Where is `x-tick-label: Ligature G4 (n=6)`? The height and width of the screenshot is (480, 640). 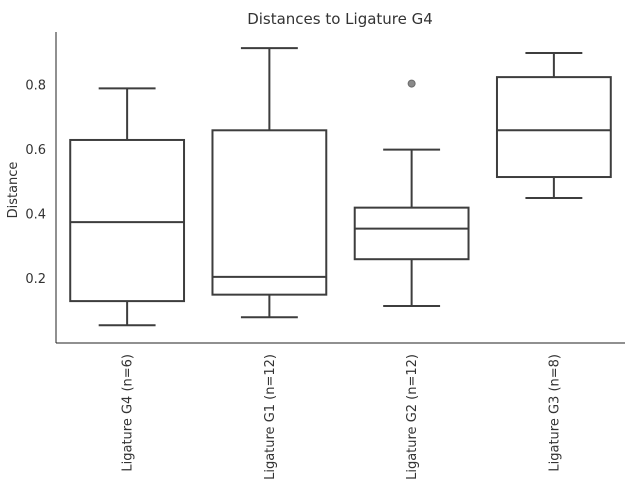
x-tick-label: Ligature G4 (n=6) is located at coordinates (128, 413).